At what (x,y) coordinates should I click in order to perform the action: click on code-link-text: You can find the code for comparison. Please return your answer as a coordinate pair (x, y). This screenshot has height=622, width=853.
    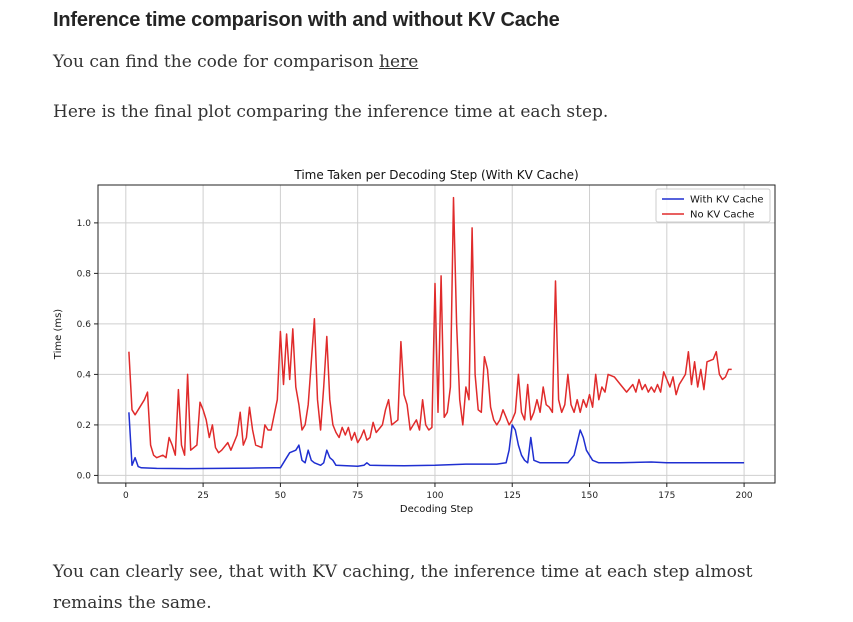
    Looking at the image, I should click on (216, 62).